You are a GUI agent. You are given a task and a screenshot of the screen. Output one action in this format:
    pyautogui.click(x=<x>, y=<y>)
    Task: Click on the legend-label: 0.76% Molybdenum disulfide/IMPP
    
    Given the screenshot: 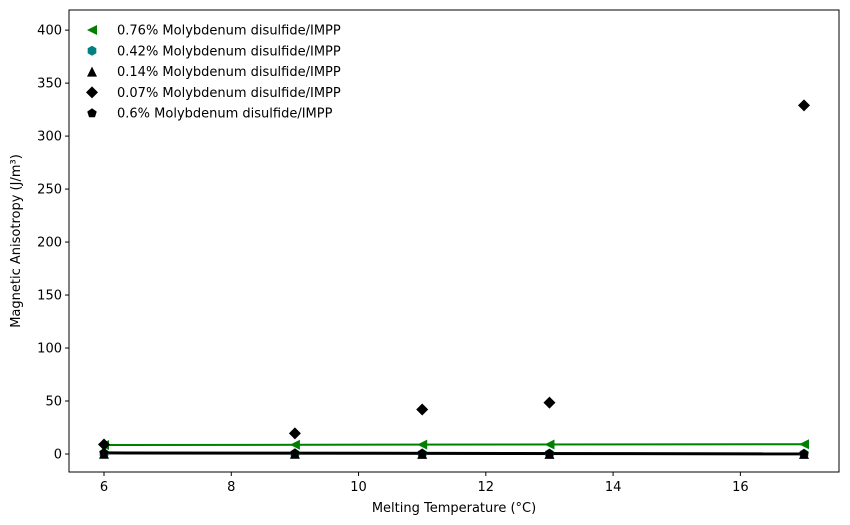 What is the action you would take?
    pyautogui.click(x=229, y=31)
    